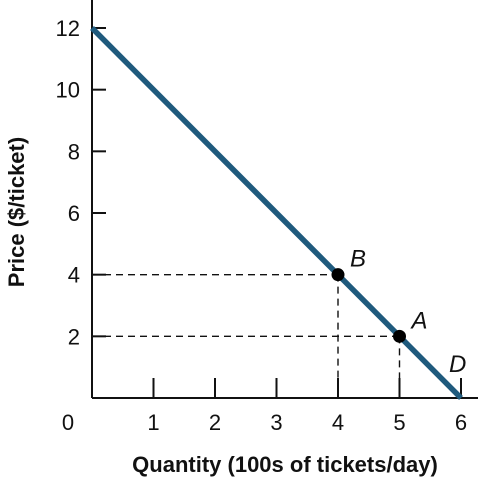  Describe the element at coordinates (68, 28) in the screenshot. I see `y-tick-label: 12` at that location.